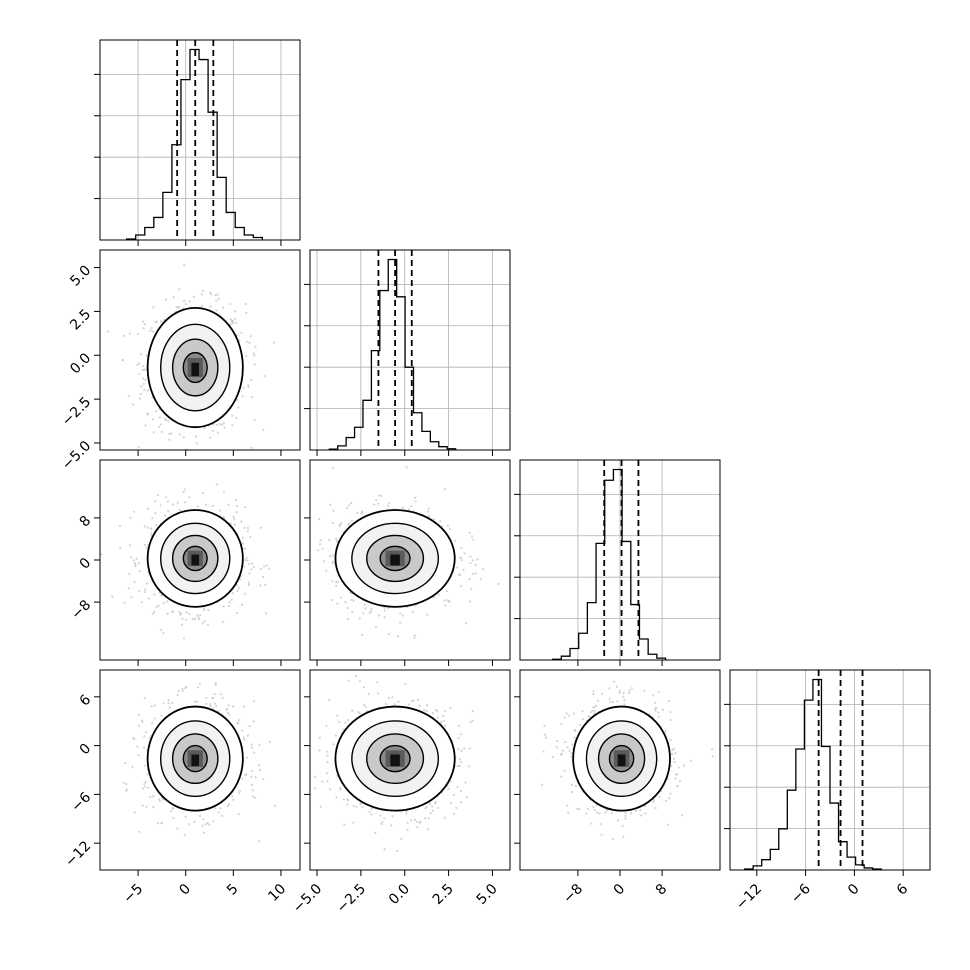 This screenshot has height=970, width=970. What do you see at coordinates (627, 760) in the screenshot?
I see `panel-content` at bounding box center [627, 760].